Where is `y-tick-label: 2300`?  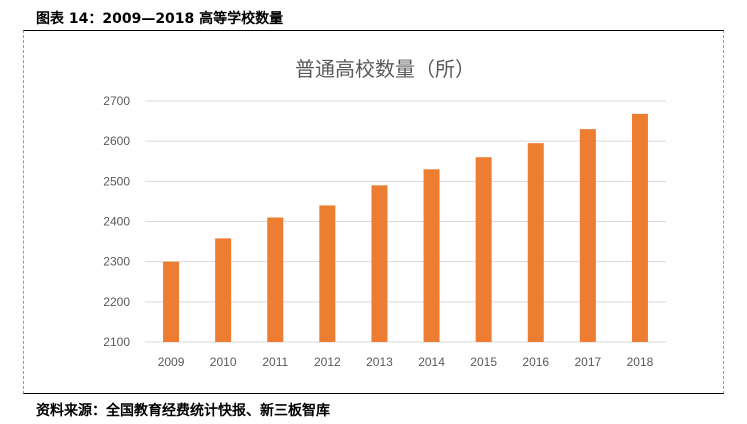
y-tick-label: 2300 is located at coordinates (116, 262).